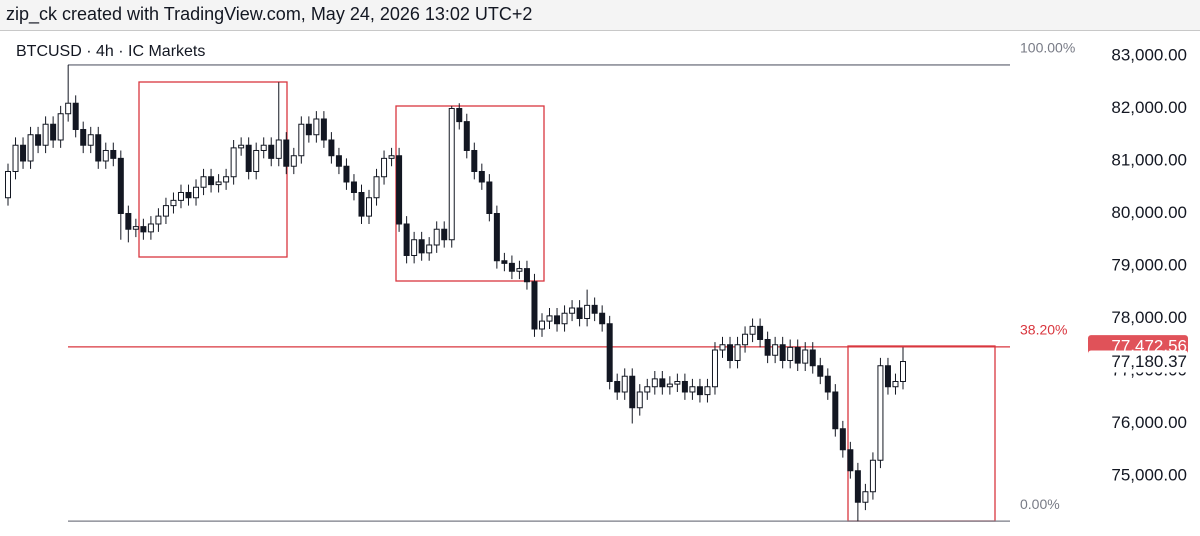  I want to click on price-label-box, so click(1138, 361).